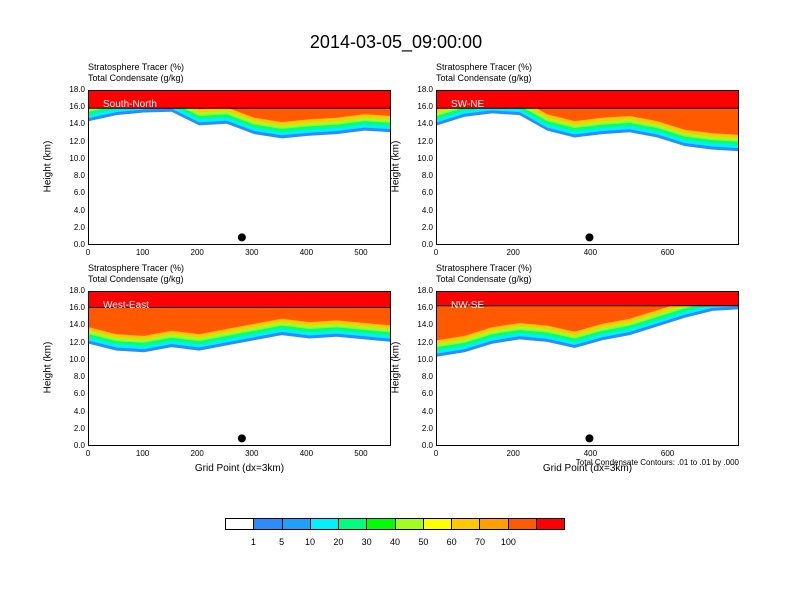 The image size is (792, 612). What do you see at coordinates (467, 305) in the screenshot?
I see `panel-label: NW-SE` at bounding box center [467, 305].